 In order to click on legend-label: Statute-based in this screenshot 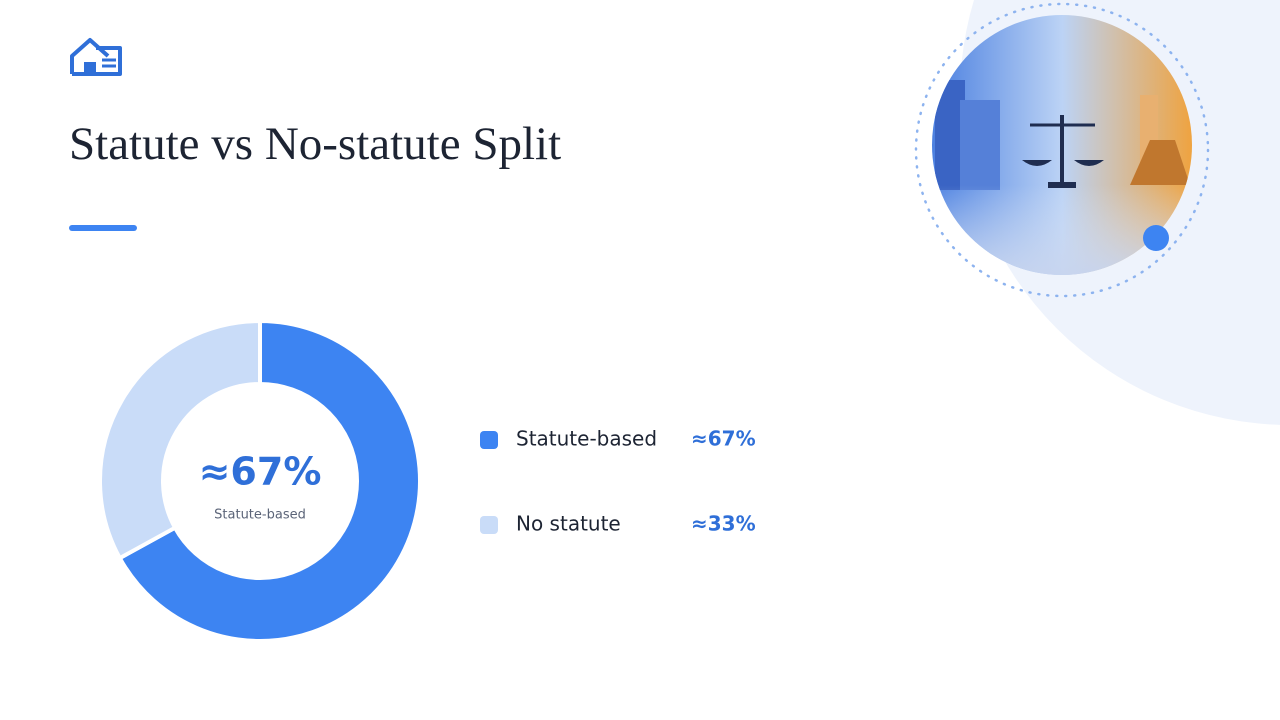, I will do `click(586, 439)`.